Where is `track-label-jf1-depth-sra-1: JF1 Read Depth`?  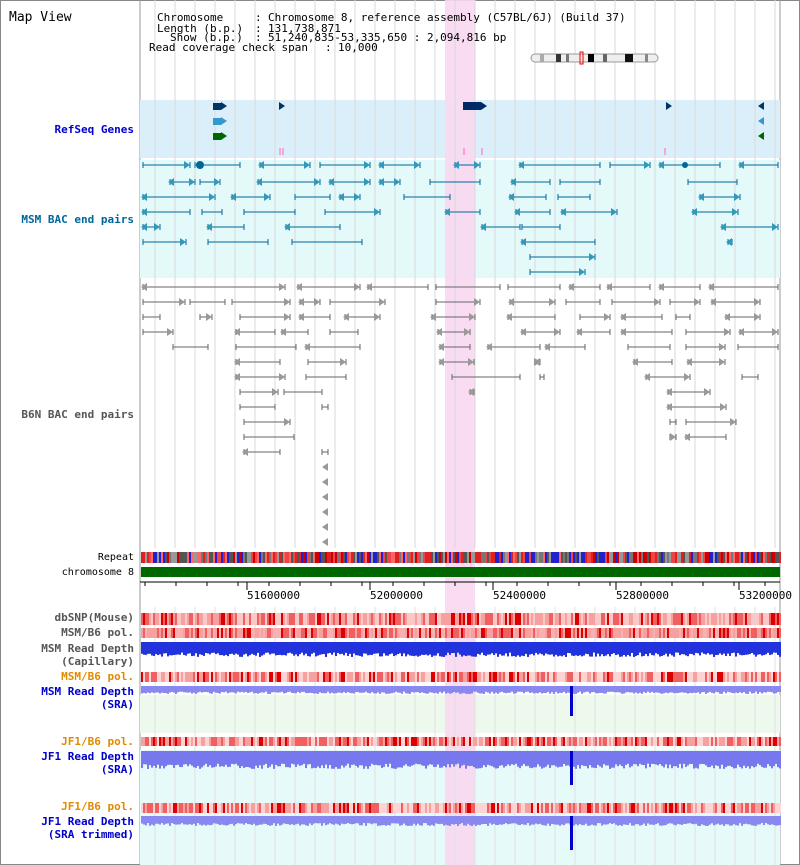 track-label-jf1-depth-sra-1: JF1 Read Depth is located at coordinates (87, 756).